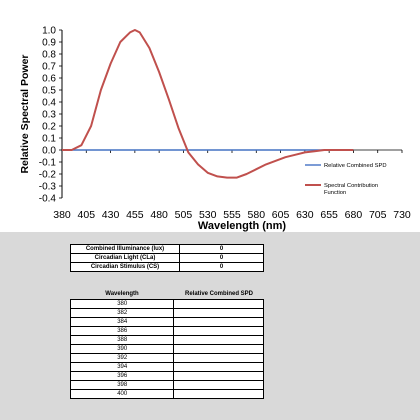 Image resolution: width=420 pixels, height=420 pixels. I want to click on wavelength-cell: 400, so click(122, 394).